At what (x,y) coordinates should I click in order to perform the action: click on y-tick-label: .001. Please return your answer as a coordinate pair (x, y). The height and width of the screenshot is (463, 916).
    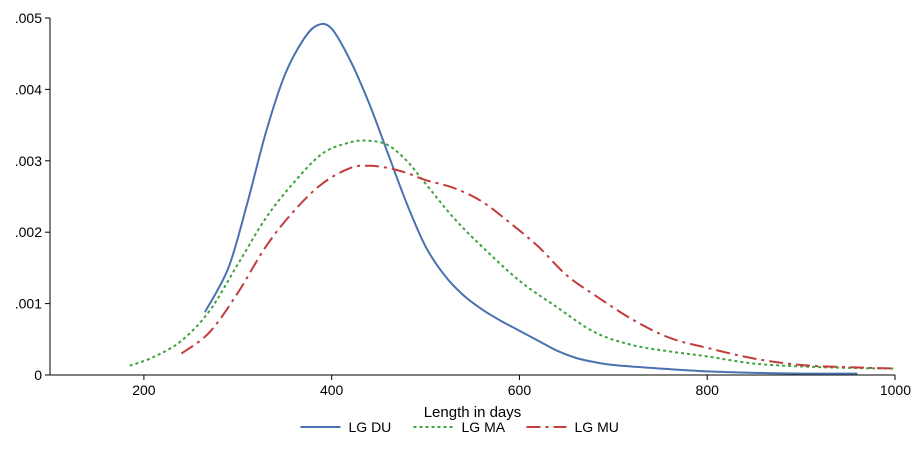
    Looking at the image, I should click on (28, 304).